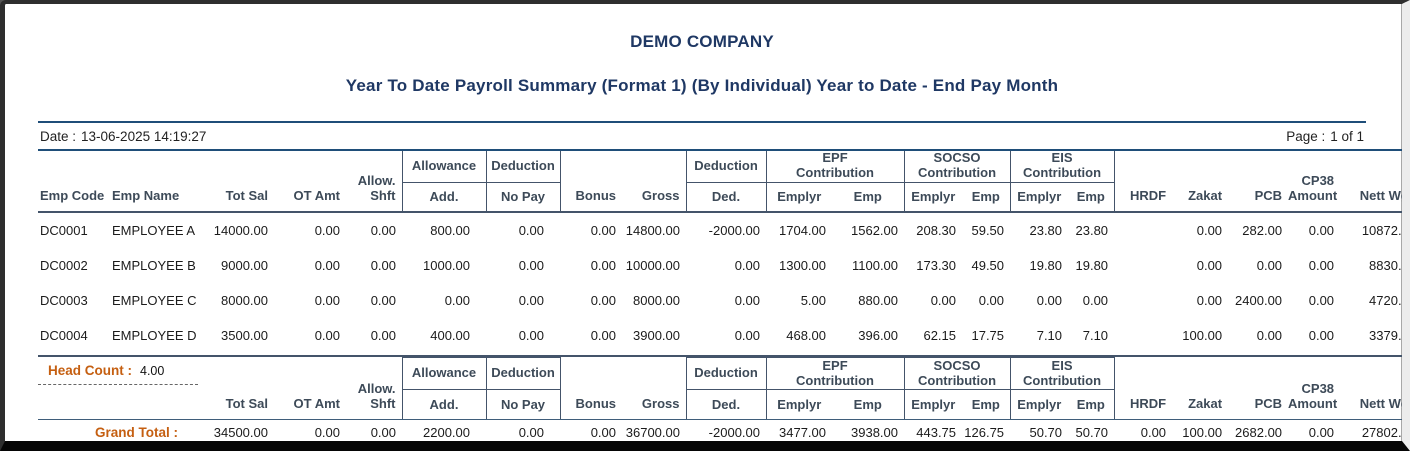 The height and width of the screenshot is (451, 1410). Describe the element at coordinates (1039, 430) in the screenshot. I see `total-eis-emplyr: 50.70` at that location.